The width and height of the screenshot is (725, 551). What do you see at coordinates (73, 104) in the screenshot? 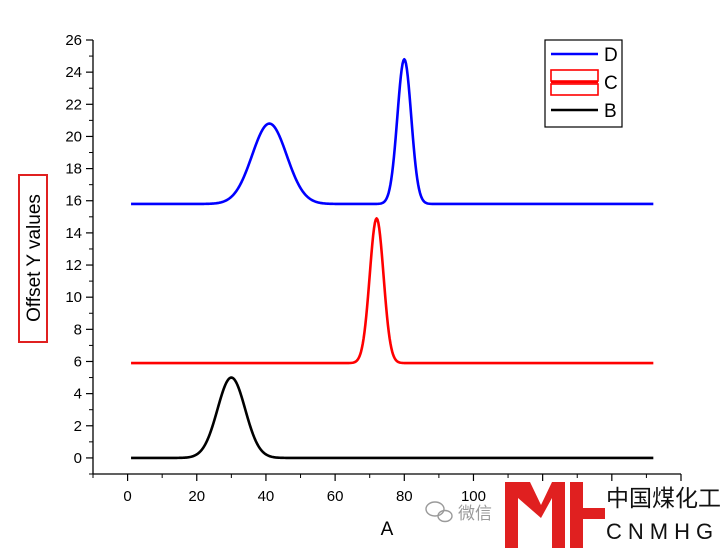
I see `y-tick-label: 22` at bounding box center [73, 104].